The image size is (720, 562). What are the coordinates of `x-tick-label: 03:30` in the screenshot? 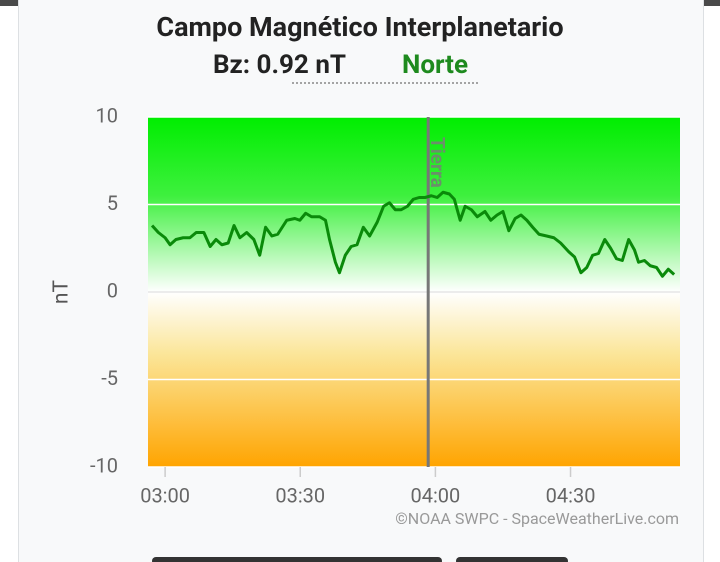 It's located at (300, 495).